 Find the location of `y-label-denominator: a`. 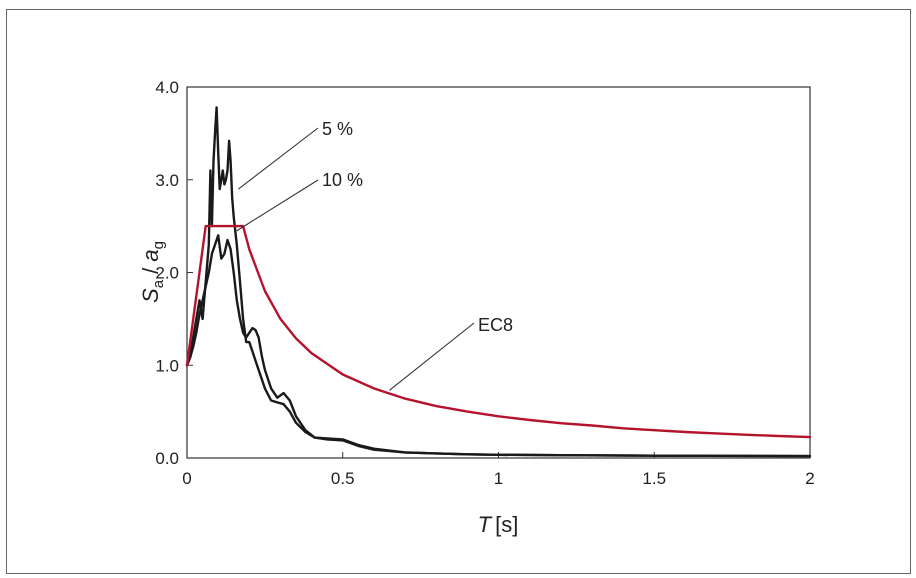

y-label-denominator: a is located at coordinates (150, 255).